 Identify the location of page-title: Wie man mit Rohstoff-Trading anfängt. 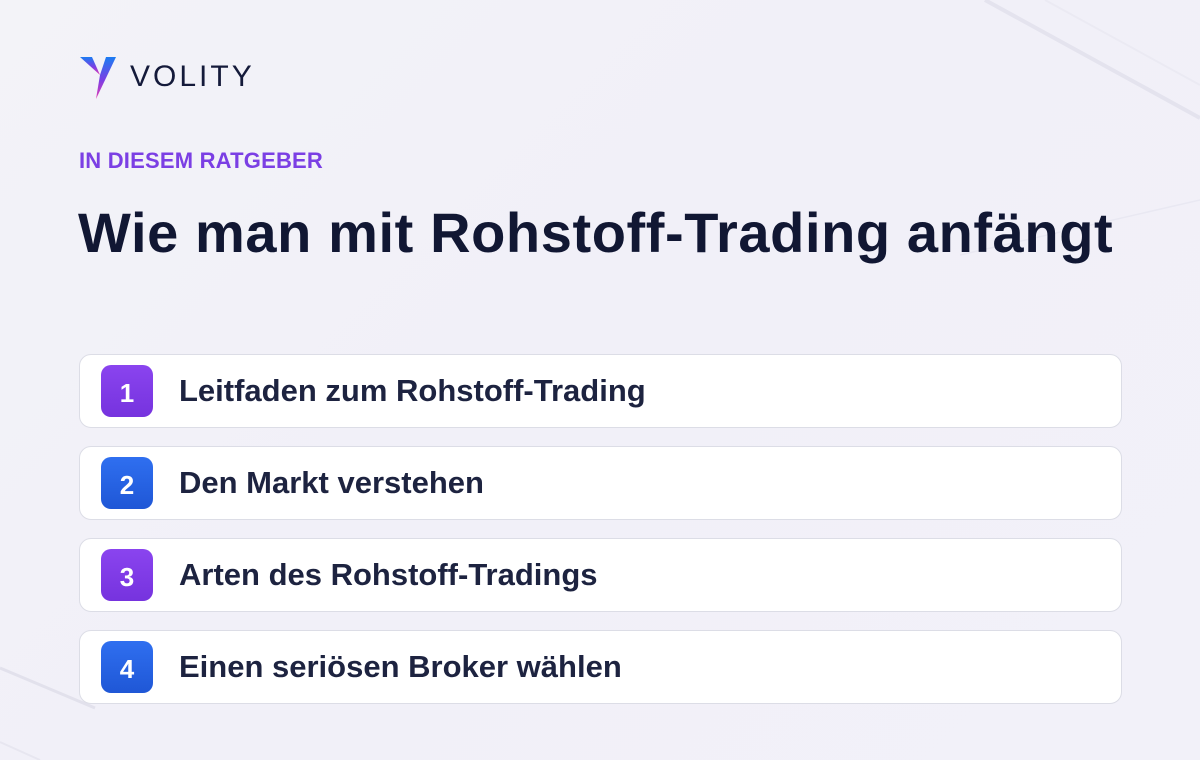
(596, 232).